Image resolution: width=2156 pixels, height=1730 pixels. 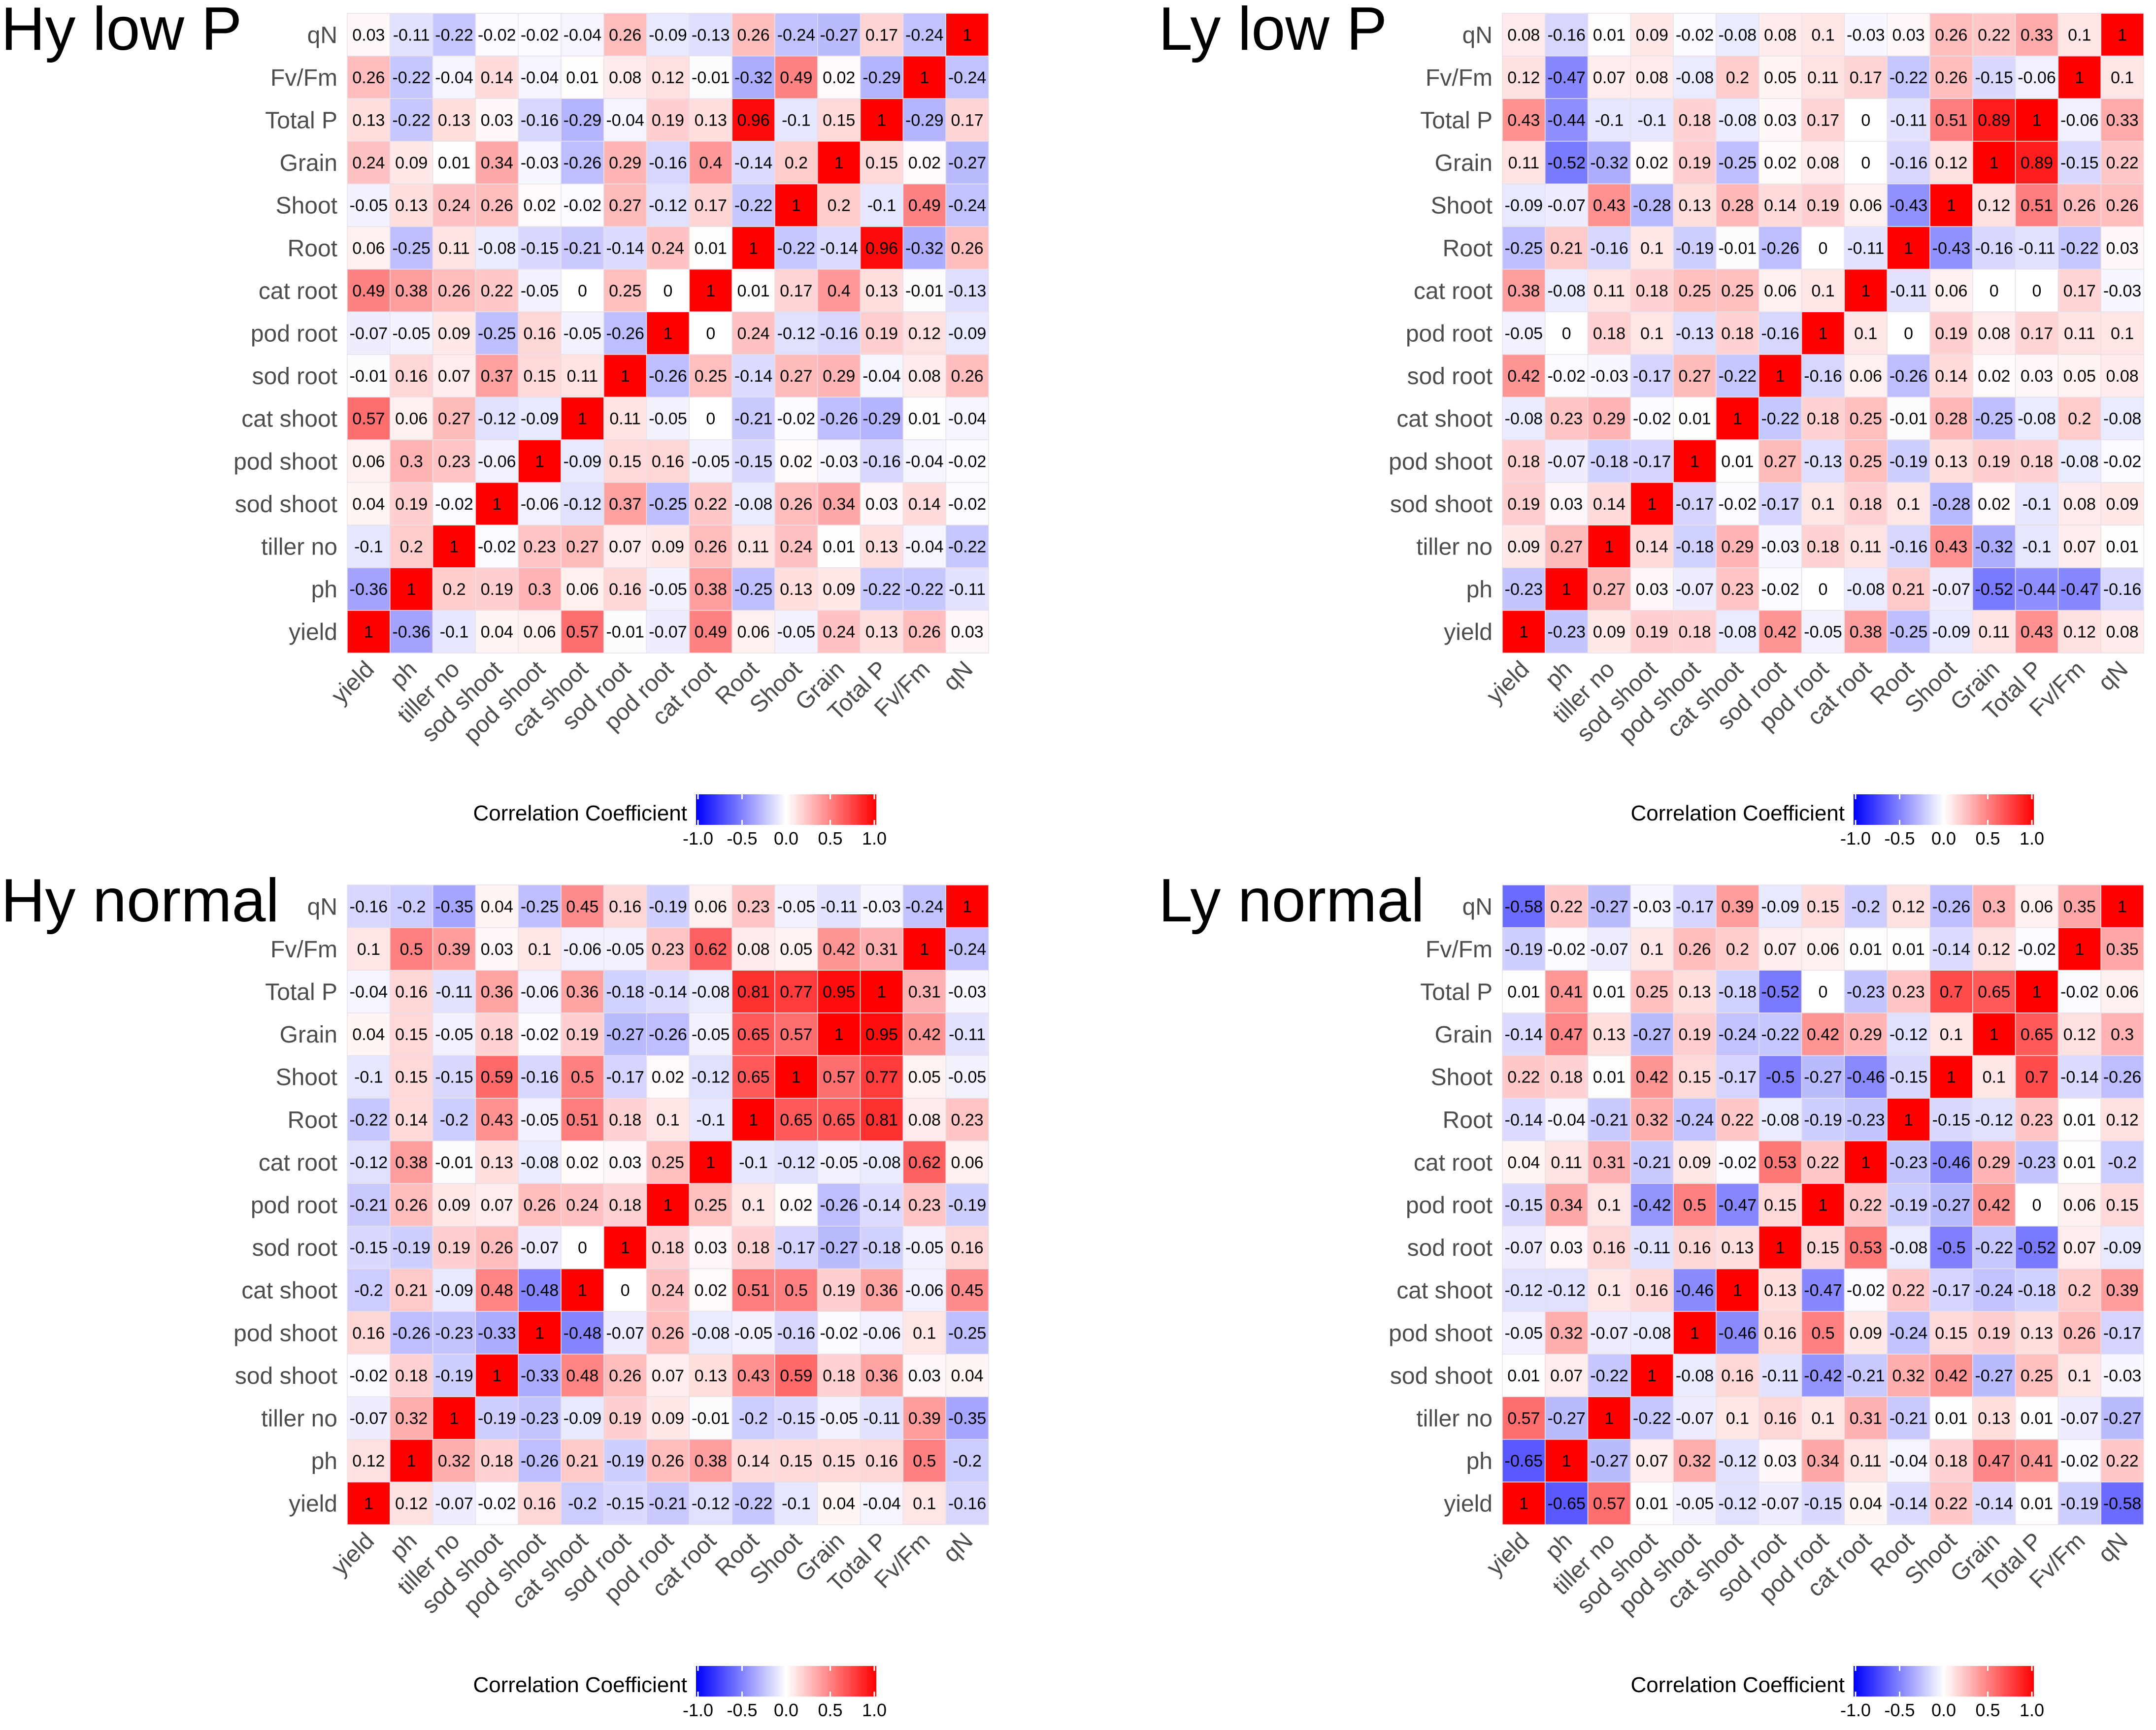 I want to click on cell-value-label: -0.13, so click(x=967, y=291).